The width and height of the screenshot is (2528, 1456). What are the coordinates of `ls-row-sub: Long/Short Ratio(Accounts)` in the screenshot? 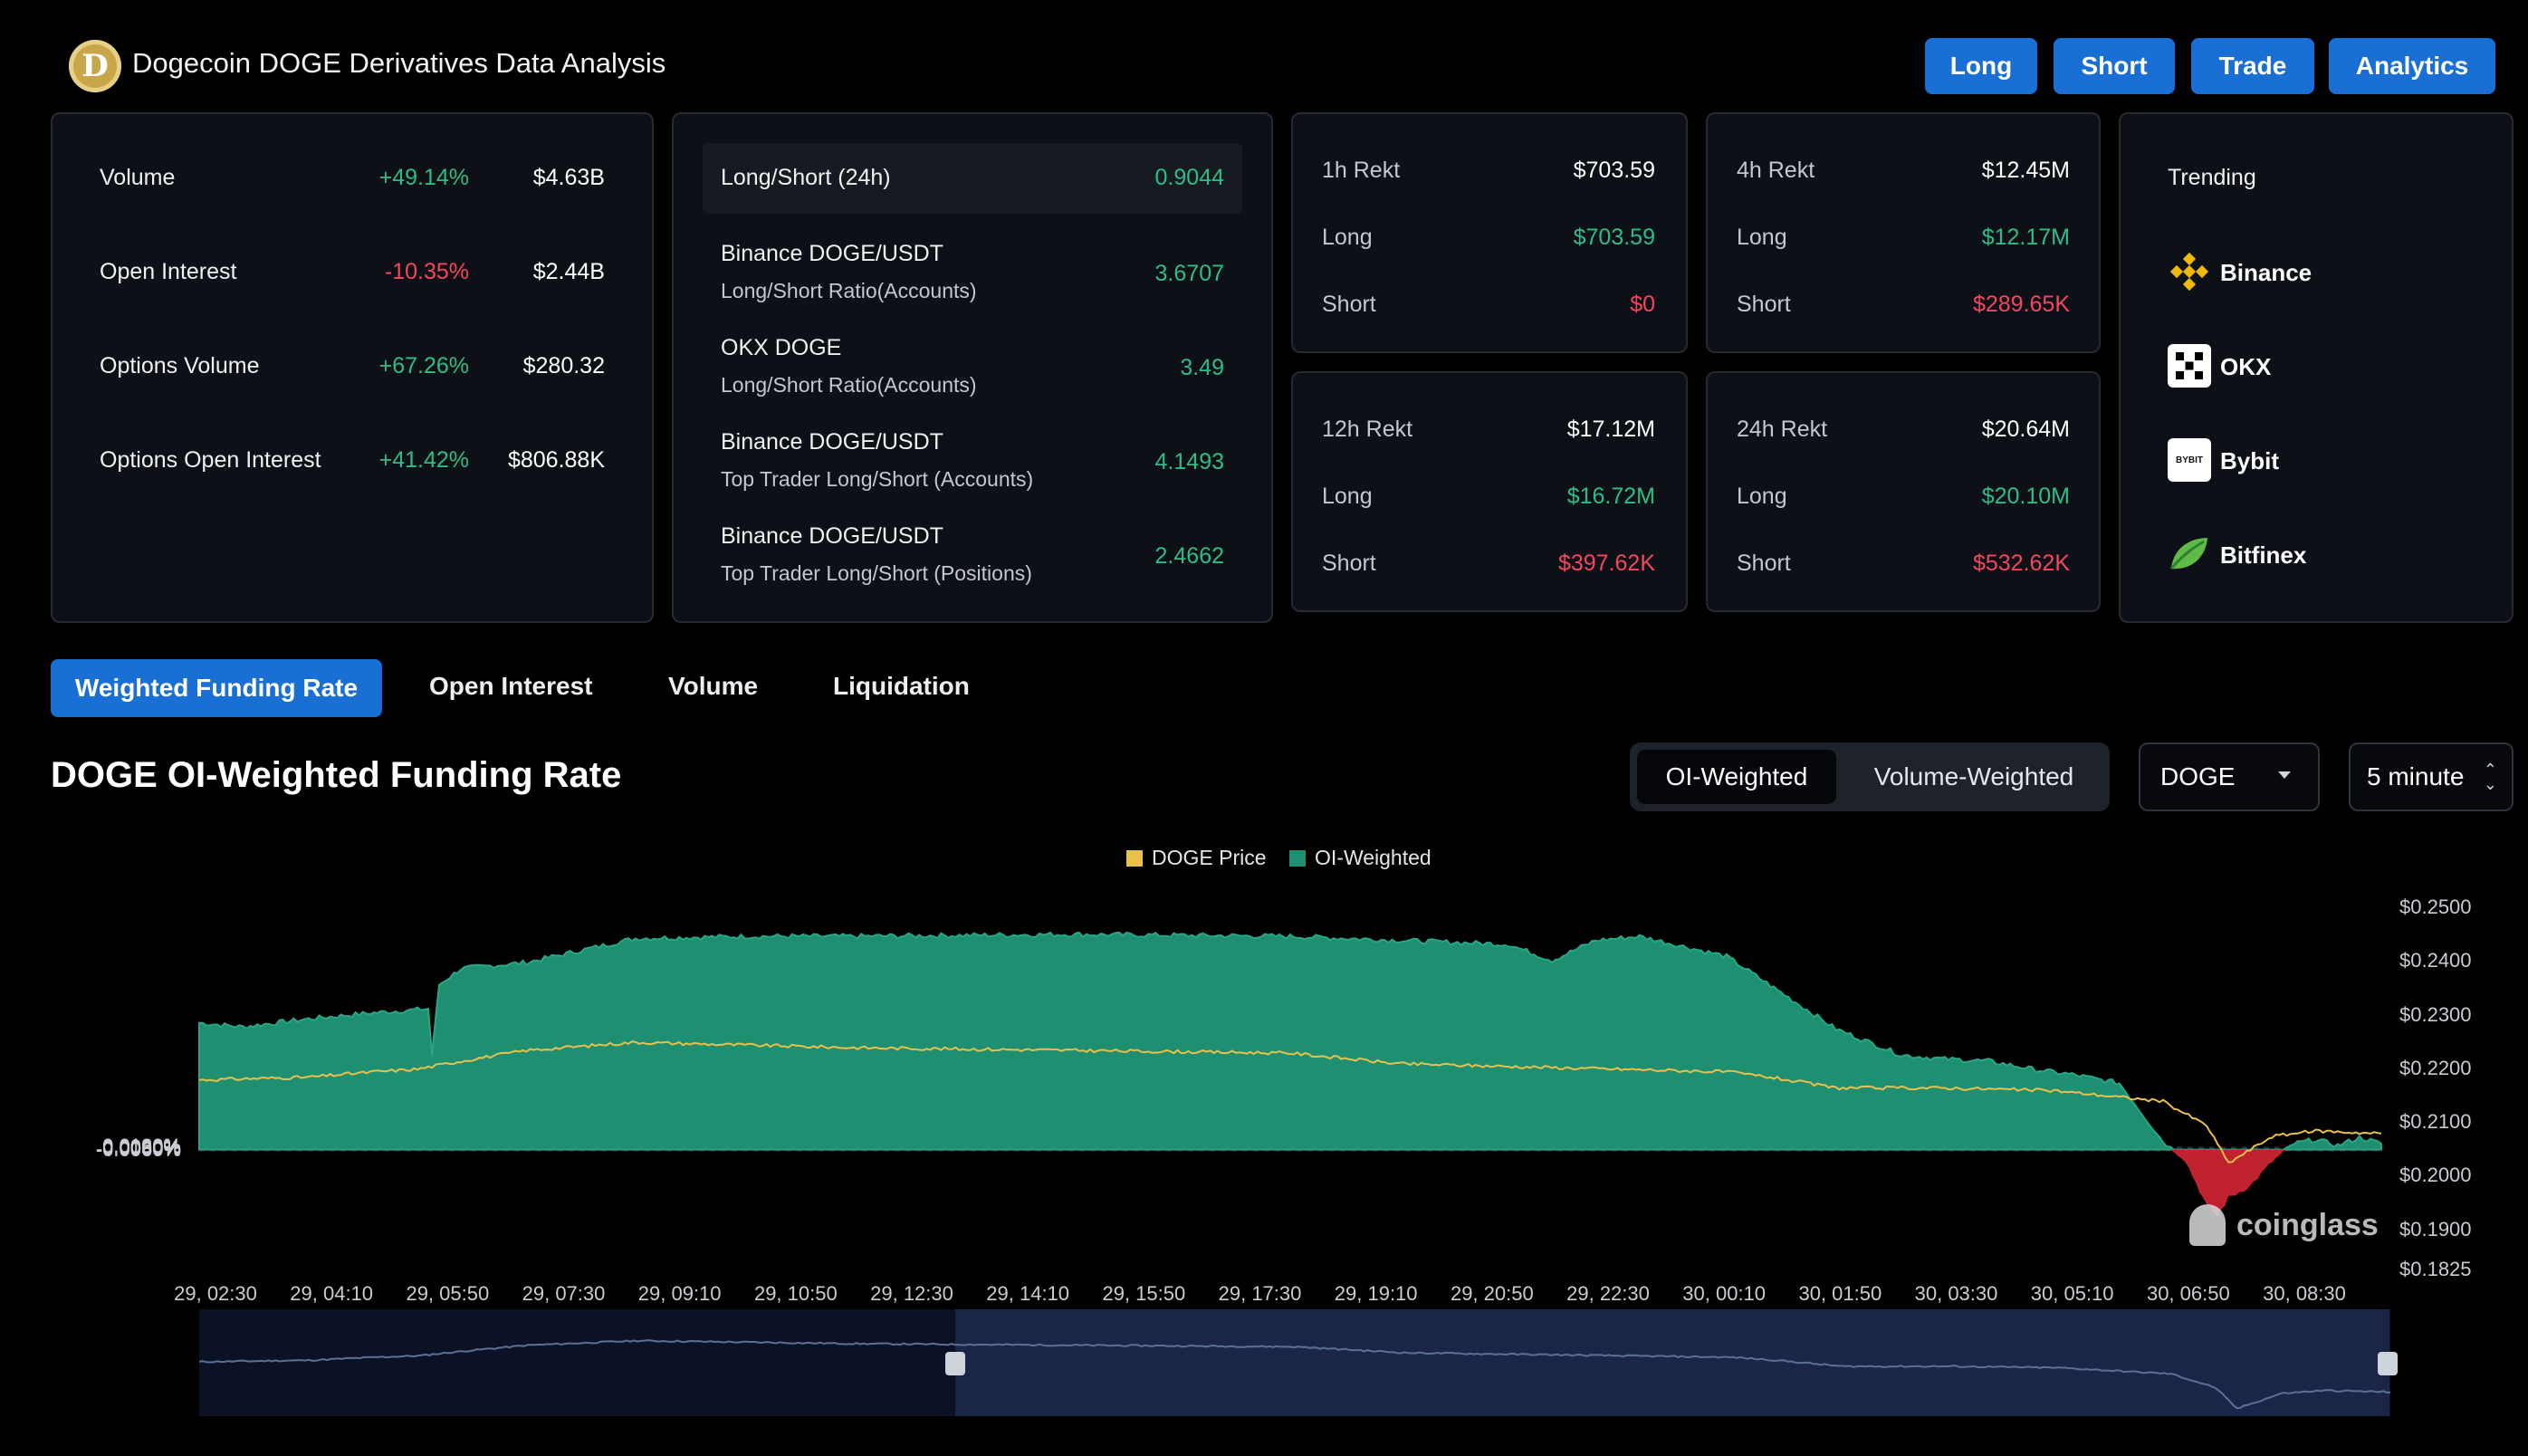 It's located at (849, 290).